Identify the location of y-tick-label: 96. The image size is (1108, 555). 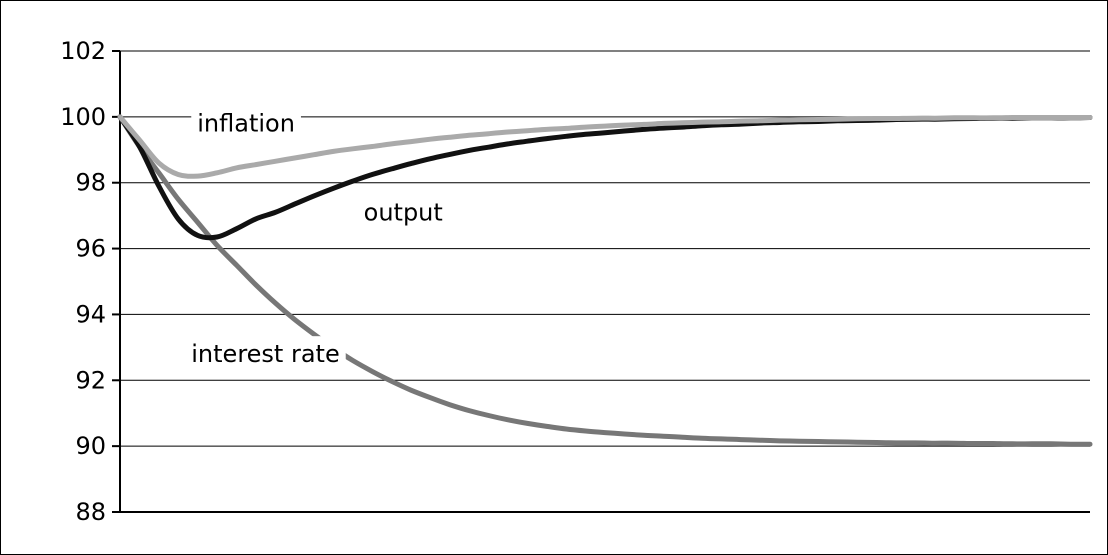
(90, 249).